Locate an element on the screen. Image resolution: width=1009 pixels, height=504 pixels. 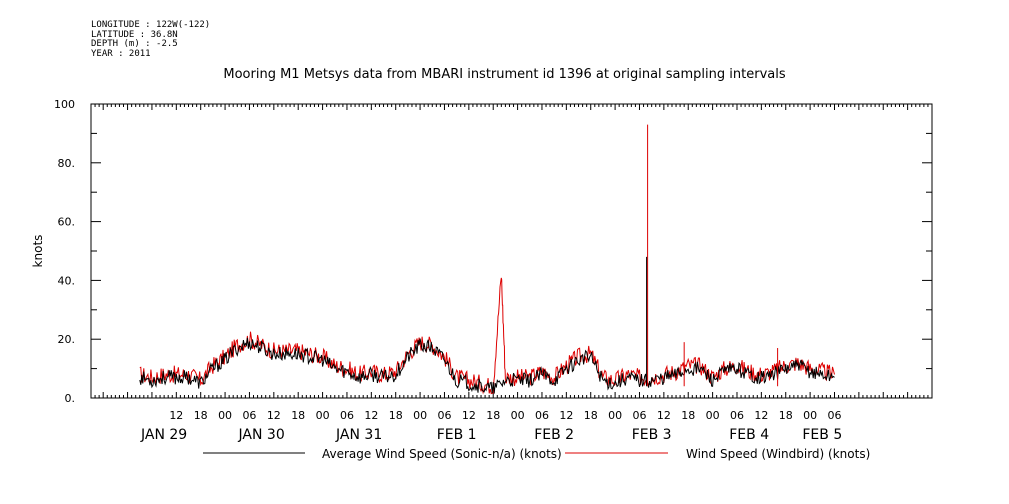
legend-label-average: Average Wind Speed (Sonic-n/a) (knots) is located at coordinates (442, 454).